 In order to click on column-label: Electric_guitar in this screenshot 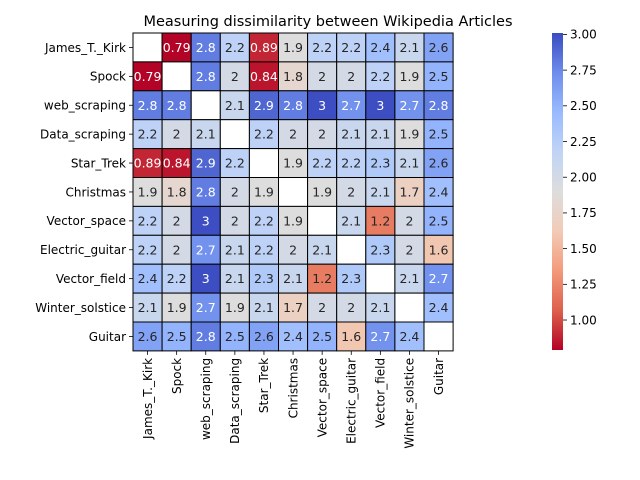, I will do `click(352, 401)`.